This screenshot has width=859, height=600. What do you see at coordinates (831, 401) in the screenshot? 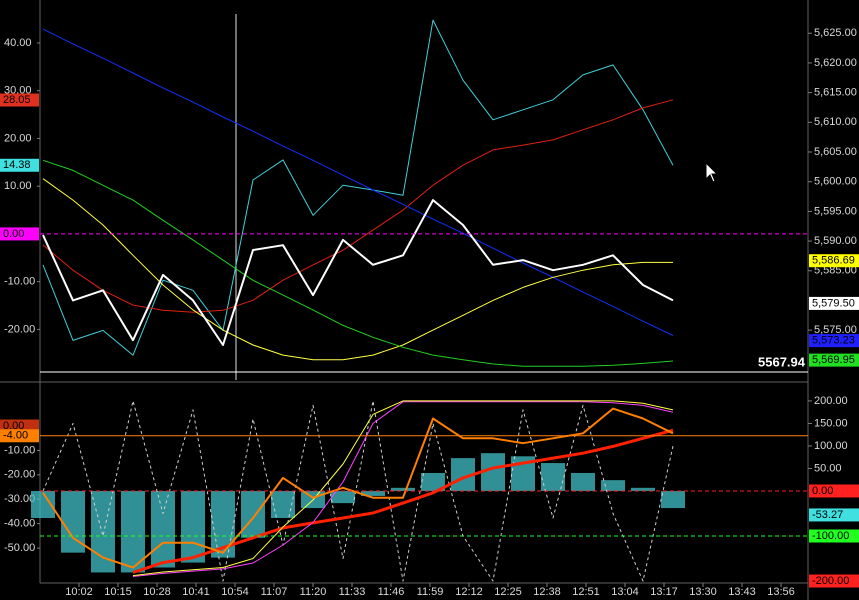
I see `y2-tick-label: 200.00` at bounding box center [831, 401].